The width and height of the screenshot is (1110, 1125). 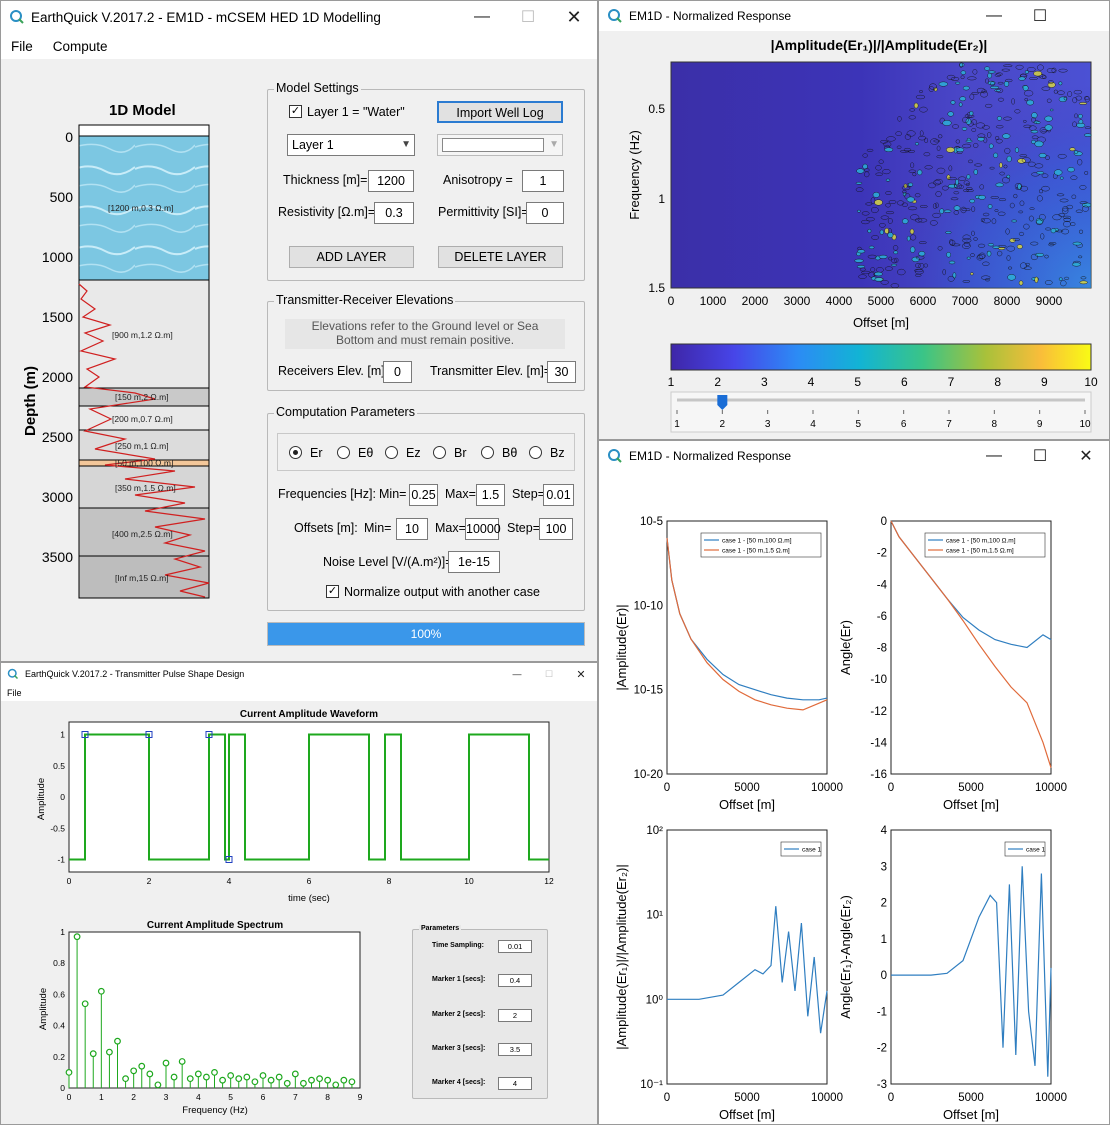 I want to click on freq-step-input: 0.01, so click(x=558, y=495).